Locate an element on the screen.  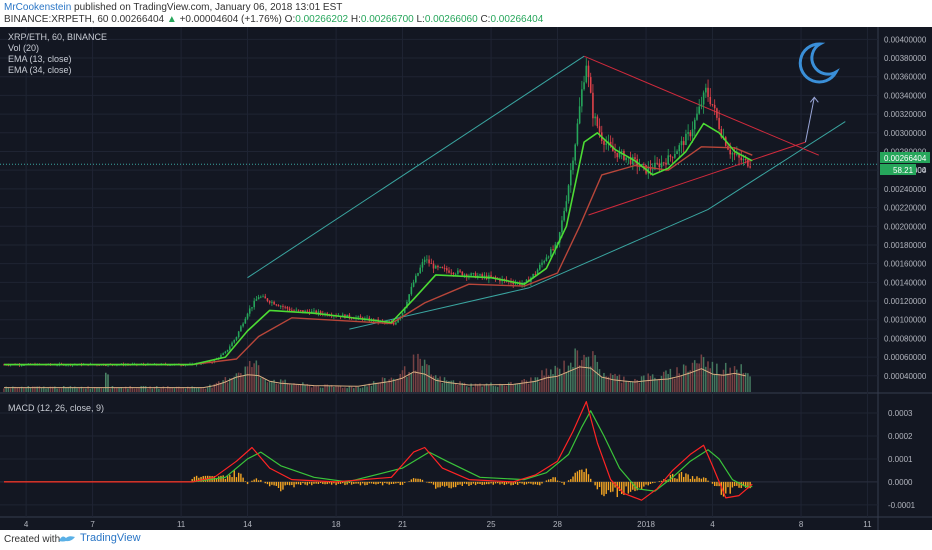
legend-volume: Vol (20) is located at coordinates (23, 48).